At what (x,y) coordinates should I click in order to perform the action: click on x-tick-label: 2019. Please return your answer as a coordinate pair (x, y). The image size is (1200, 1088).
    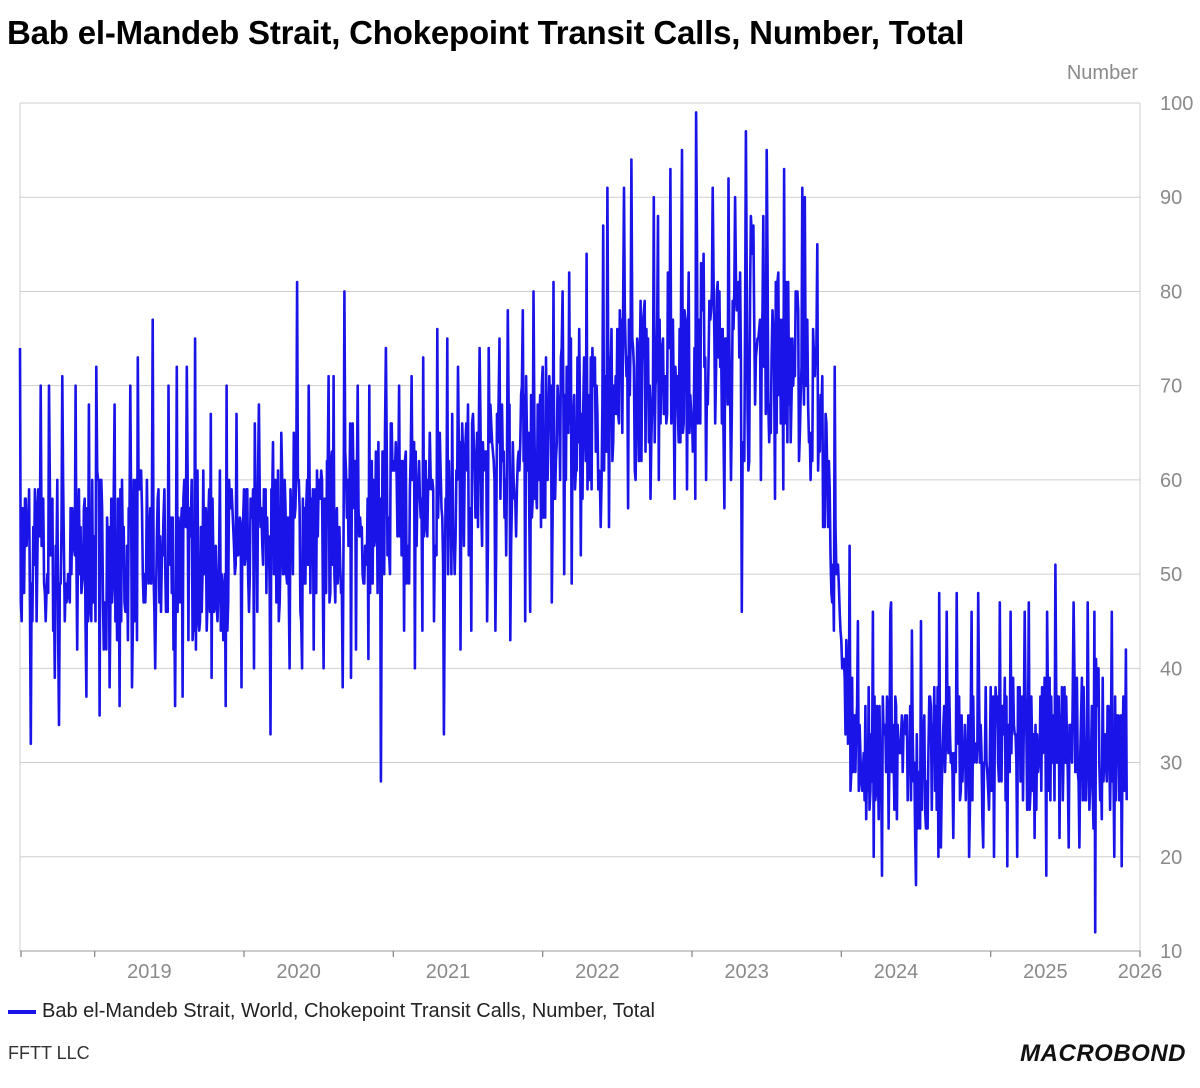
    Looking at the image, I should click on (149, 972).